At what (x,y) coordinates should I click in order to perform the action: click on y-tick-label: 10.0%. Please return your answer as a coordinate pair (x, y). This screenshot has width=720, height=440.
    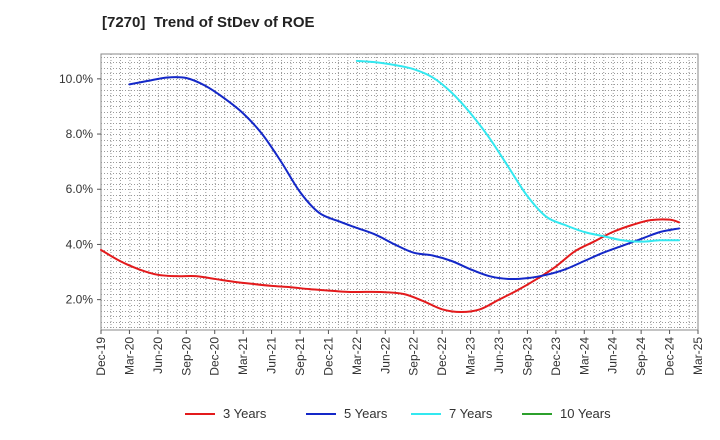
    Looking at the image, I should click on (76, 79).